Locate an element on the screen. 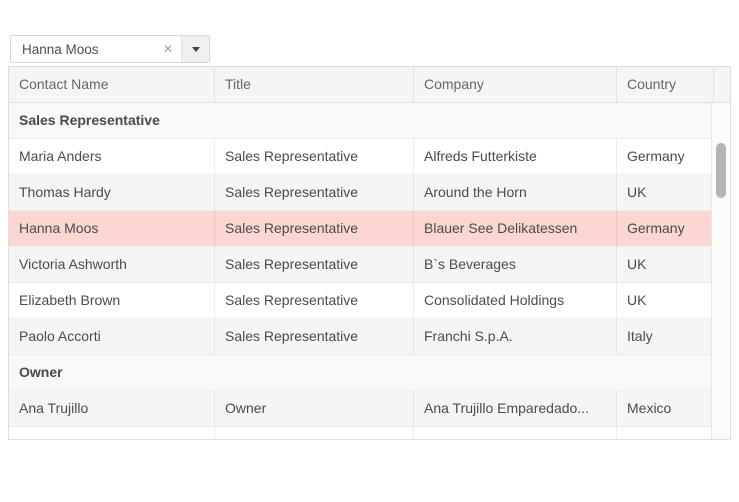 This screenshot has width=739, height=502. scrollbar-thumb is located at coordinates (721, 170).